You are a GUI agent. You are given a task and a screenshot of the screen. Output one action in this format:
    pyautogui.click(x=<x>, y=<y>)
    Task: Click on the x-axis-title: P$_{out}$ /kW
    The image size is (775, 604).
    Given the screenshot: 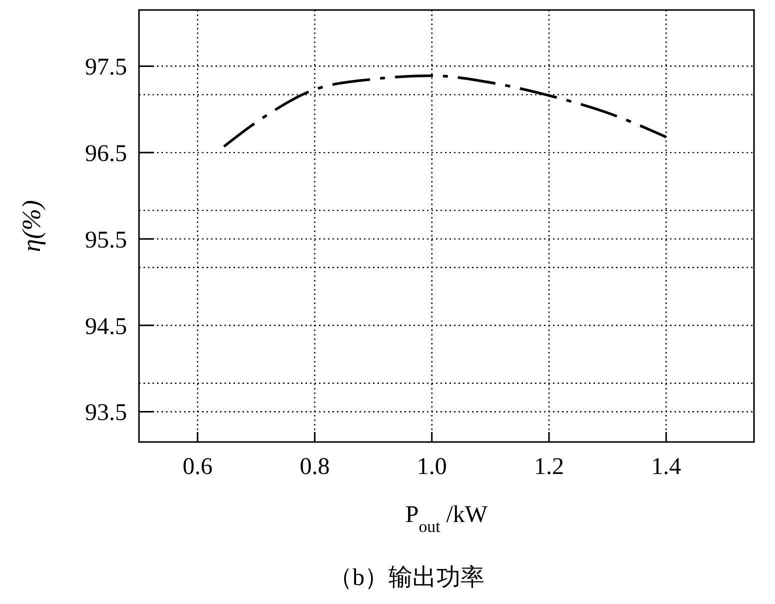 What is the action you would take?
    pyautogui.click(x=446, y=519)
    